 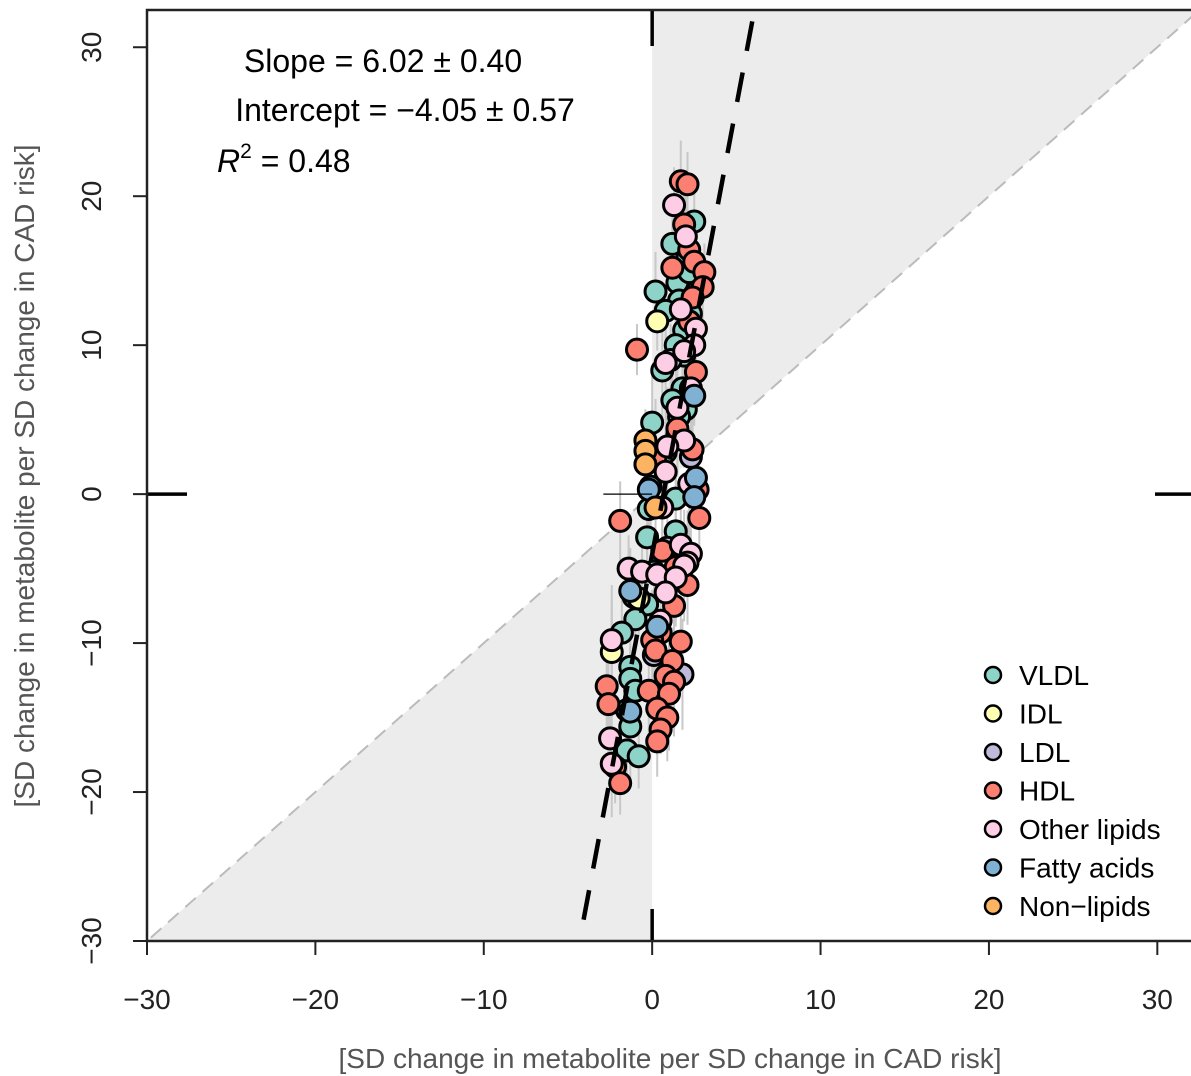 What do you see at coordinates (993, 752) in the screenshot?
I see `legend-swatch-ldl` at bounding box center [993, 752].